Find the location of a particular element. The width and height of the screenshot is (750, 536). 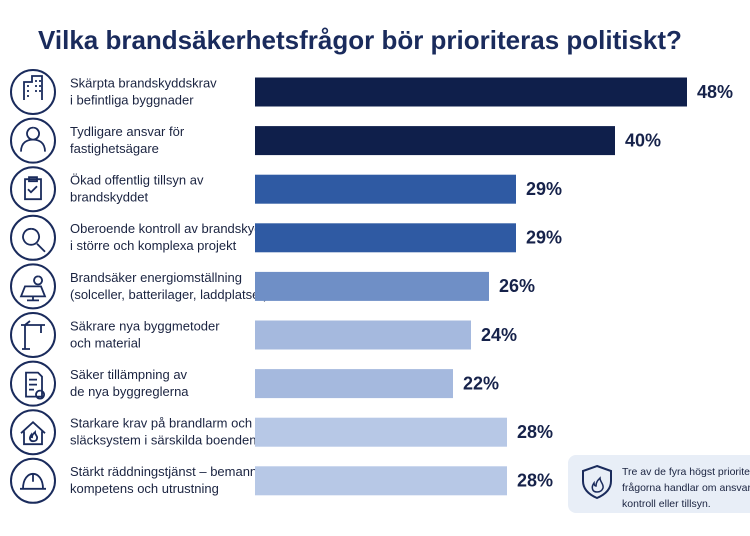

category-label: de nya byggreglerna is located at coordinates (129, 391).